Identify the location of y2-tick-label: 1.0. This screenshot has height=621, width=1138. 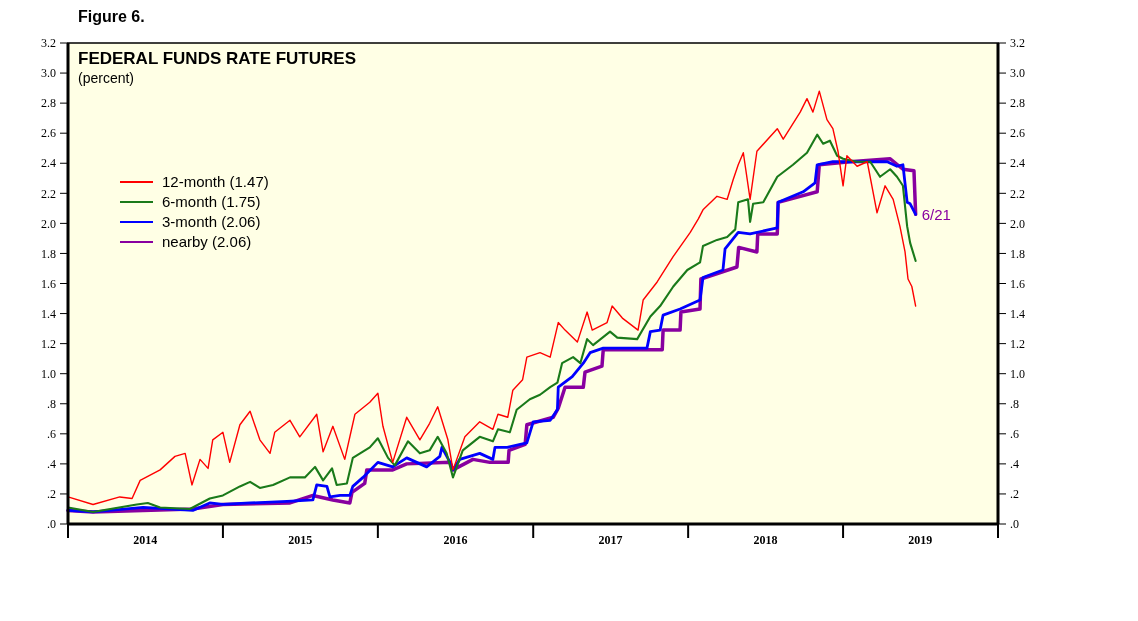
(1017, 373).